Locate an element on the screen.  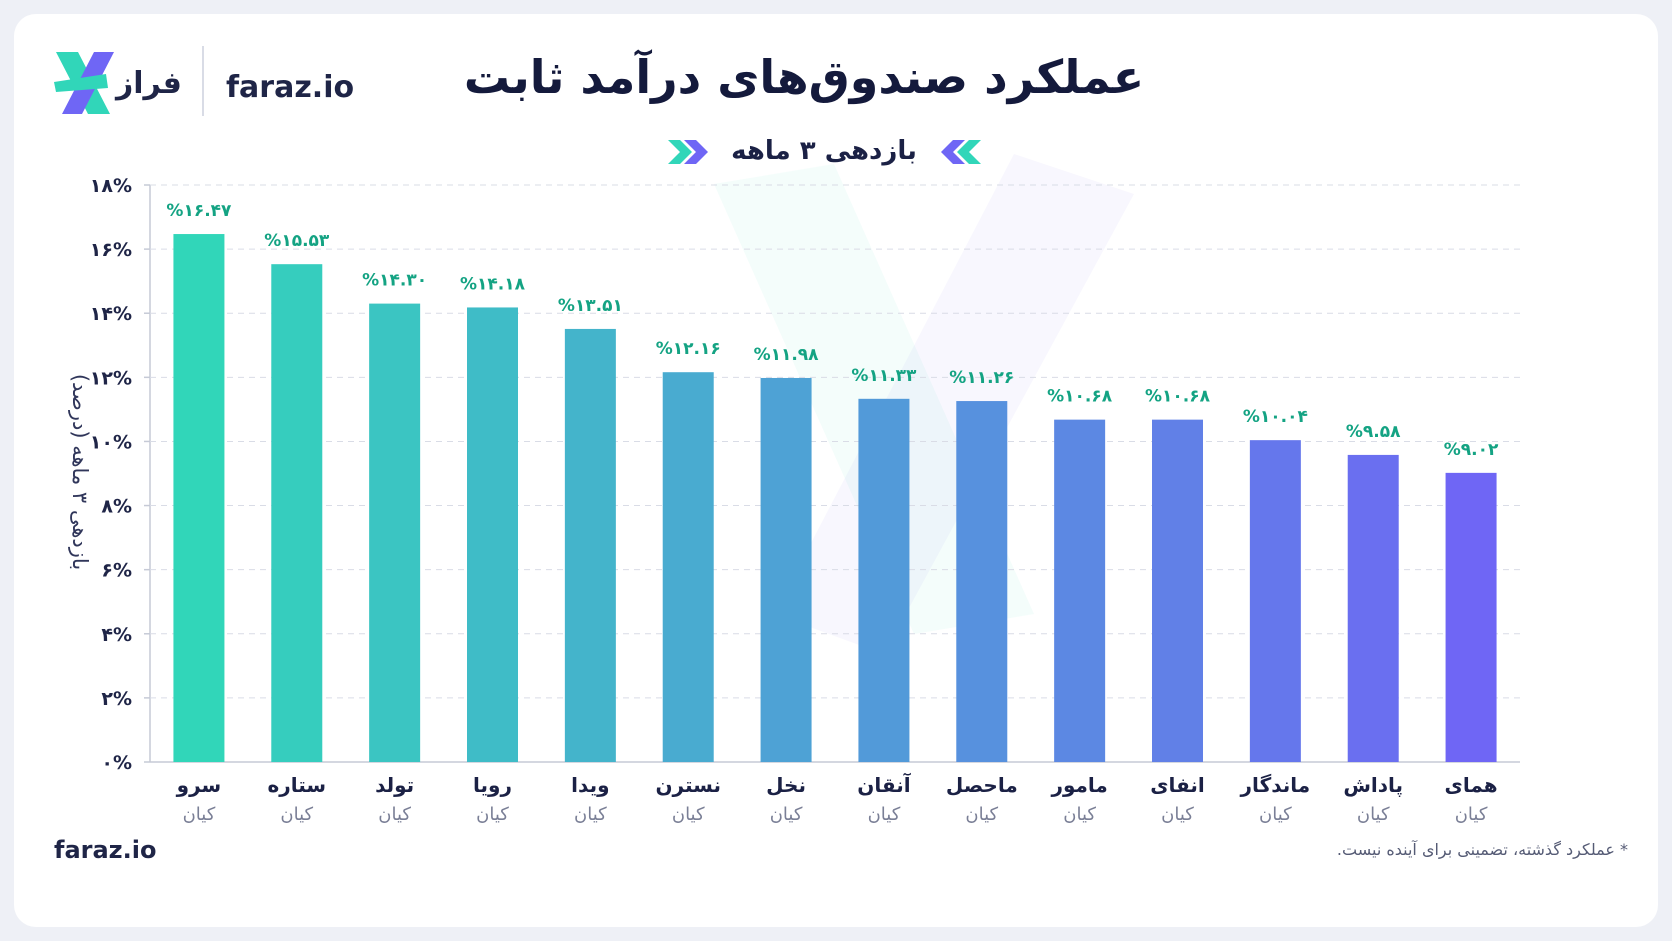
y-tick-label: ۴% is located at coordinates (116, 635).